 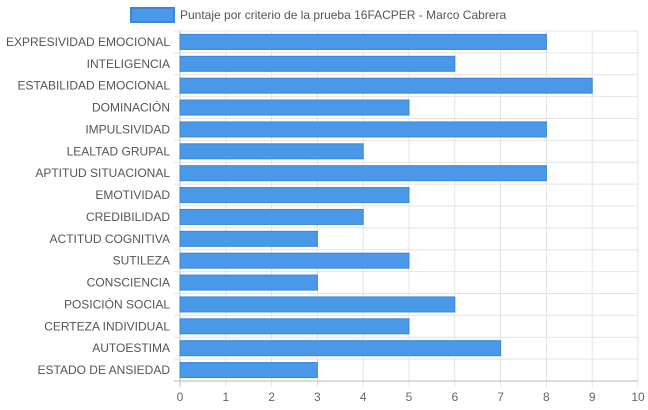 What do you see at coordinates (225, 397) in the screenshot?
I see `x-tick-label: 1` at bounding box center [225, 397].